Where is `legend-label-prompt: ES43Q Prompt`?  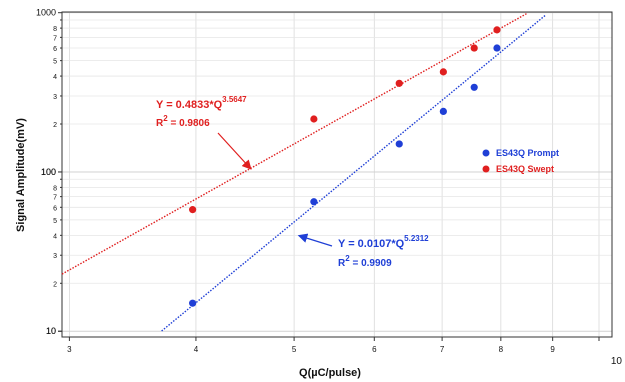 legend-label-prompt: ES43Q Prompt is located at coordinates (527, 153).